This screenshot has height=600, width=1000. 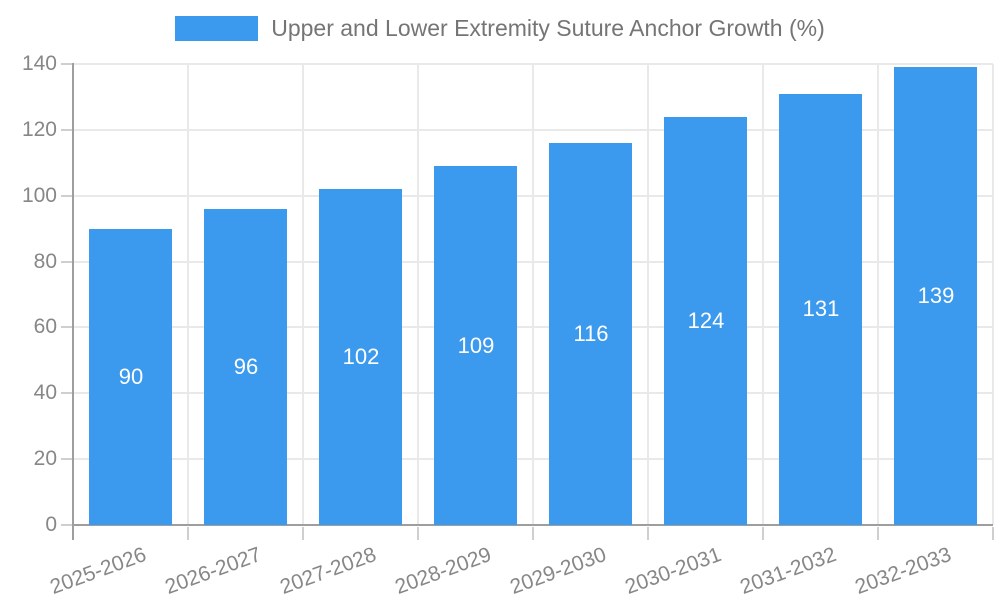 What do you see at coordinates (442, 571) in the screenshot?
I see `x-category-label: 2028-2029` at bounding box center [442, 571].